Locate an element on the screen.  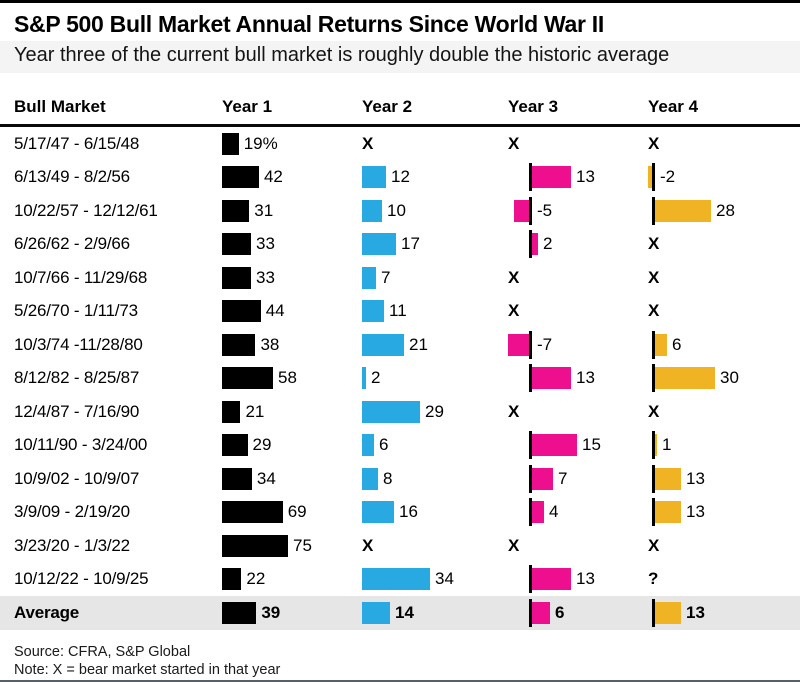
year1-cell: 34 is located at coordinates (280, 479).